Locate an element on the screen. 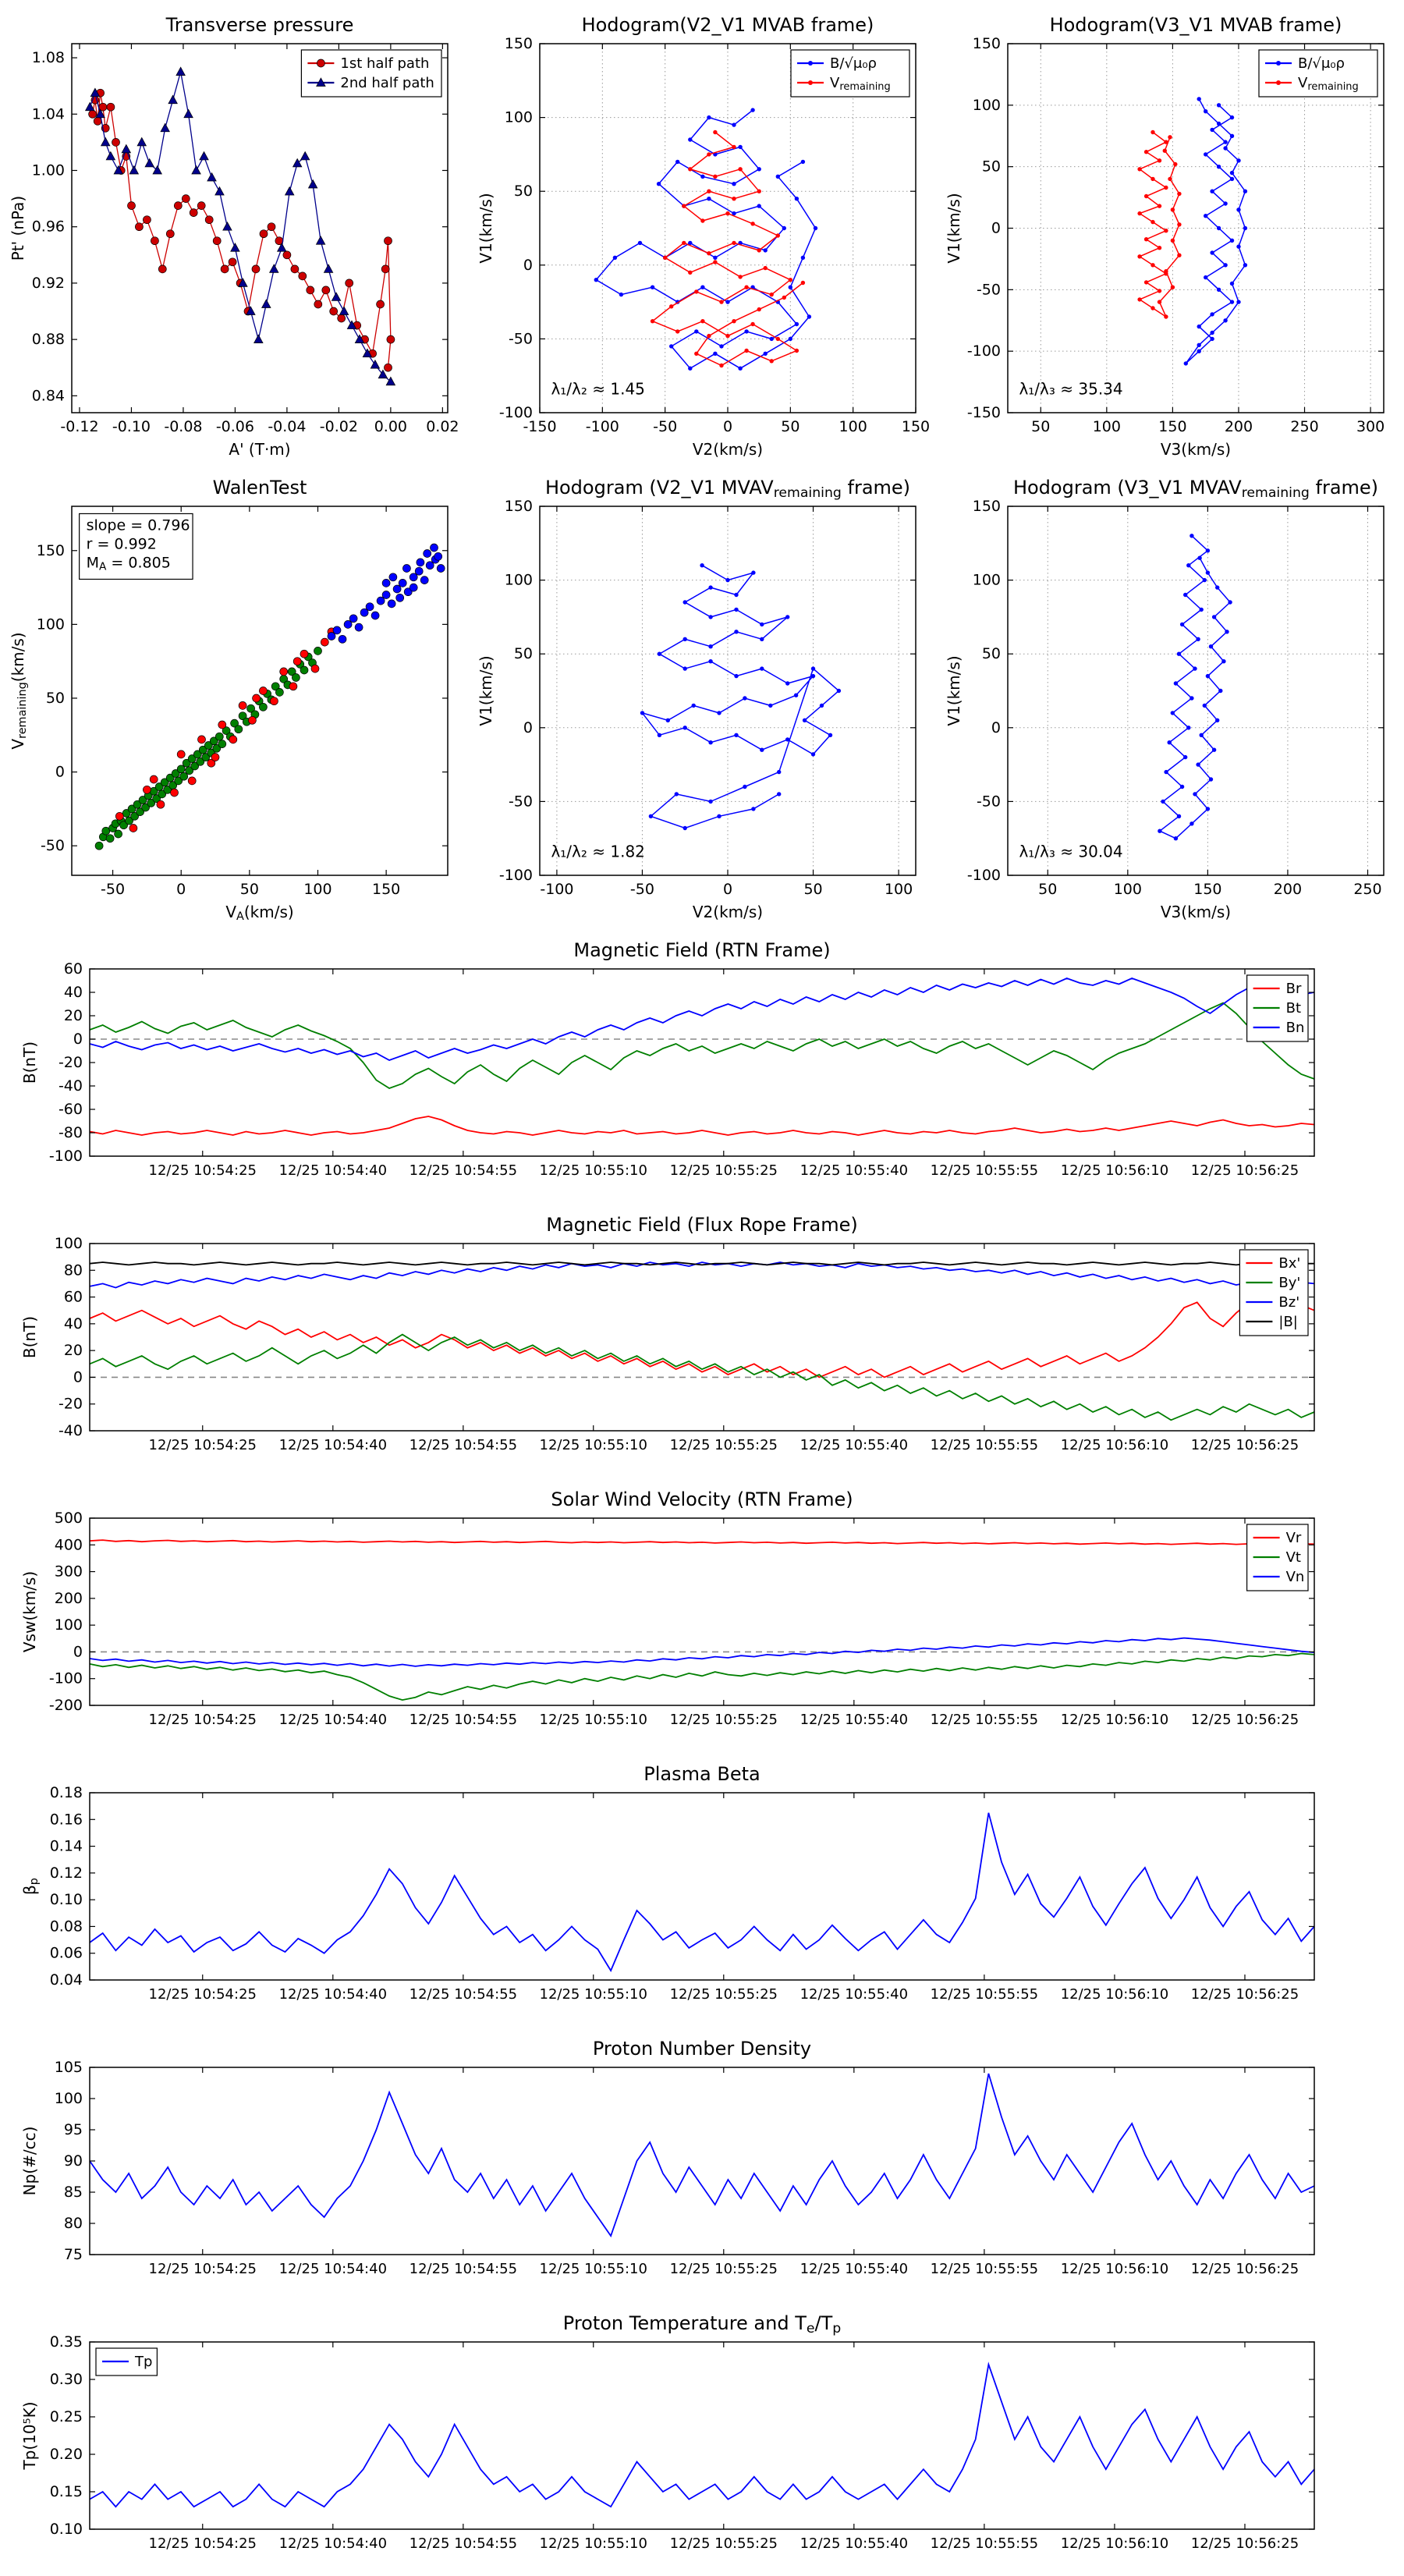 The image size is (1404, 2576). legend: Br Bt Bn is located at coordinates (1278, 1008).